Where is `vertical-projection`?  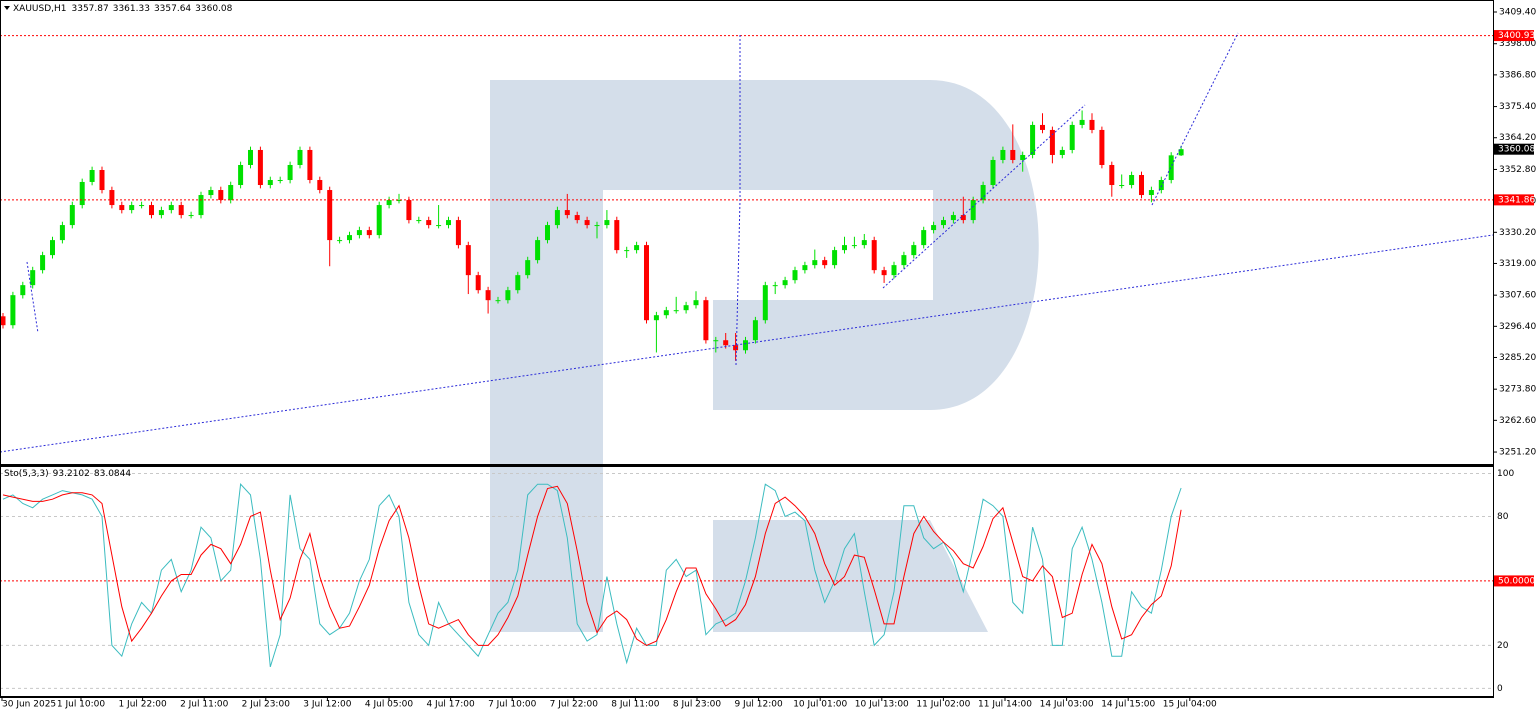
vertical-projection is located at coordinates (738, 200).